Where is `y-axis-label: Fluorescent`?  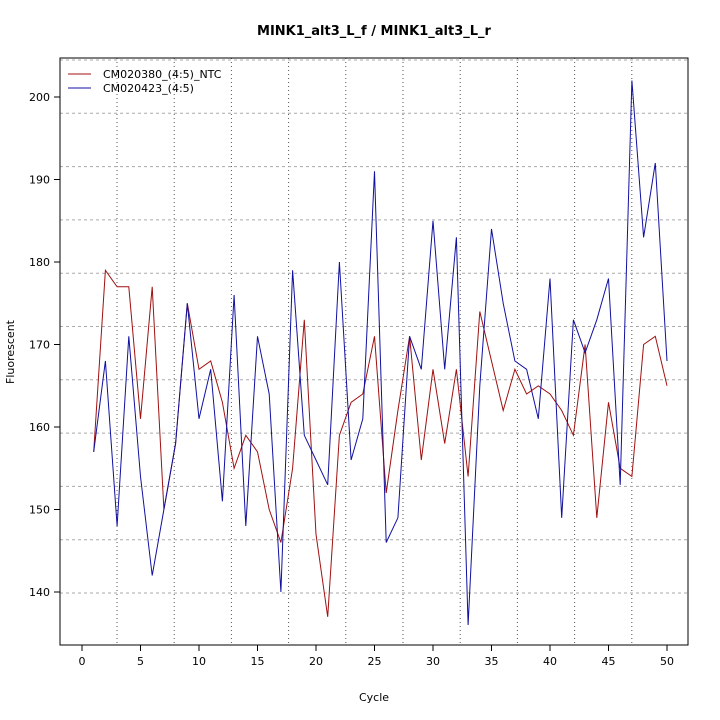
y-axis-label: Fluorescent is located at coordinates (10, 351).